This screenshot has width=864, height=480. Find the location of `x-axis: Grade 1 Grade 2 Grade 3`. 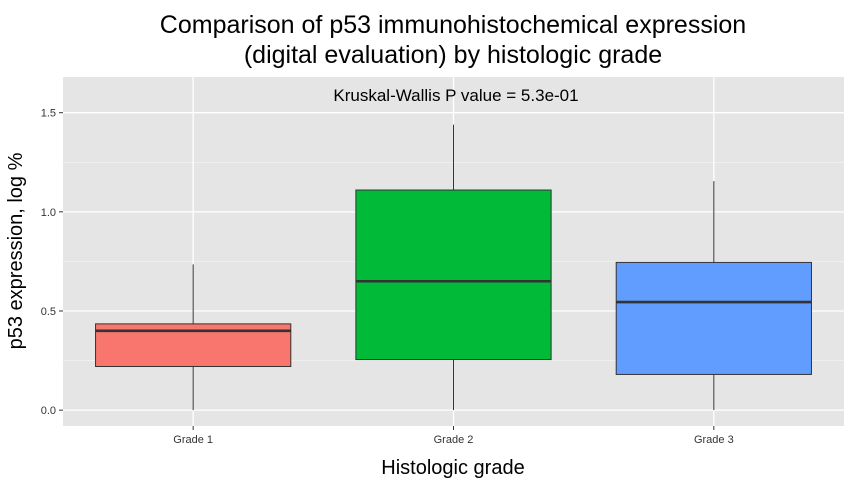

x-axis: Grade 1 Grade 2 Grade 3 is located at coordinates (453, 436).